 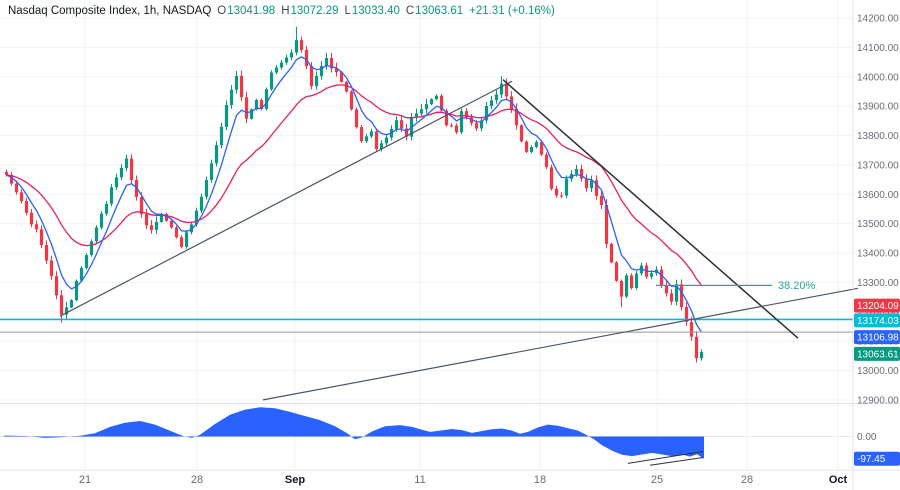 I want to click on svg-text: 14200.00, so click(x=878, y=19).